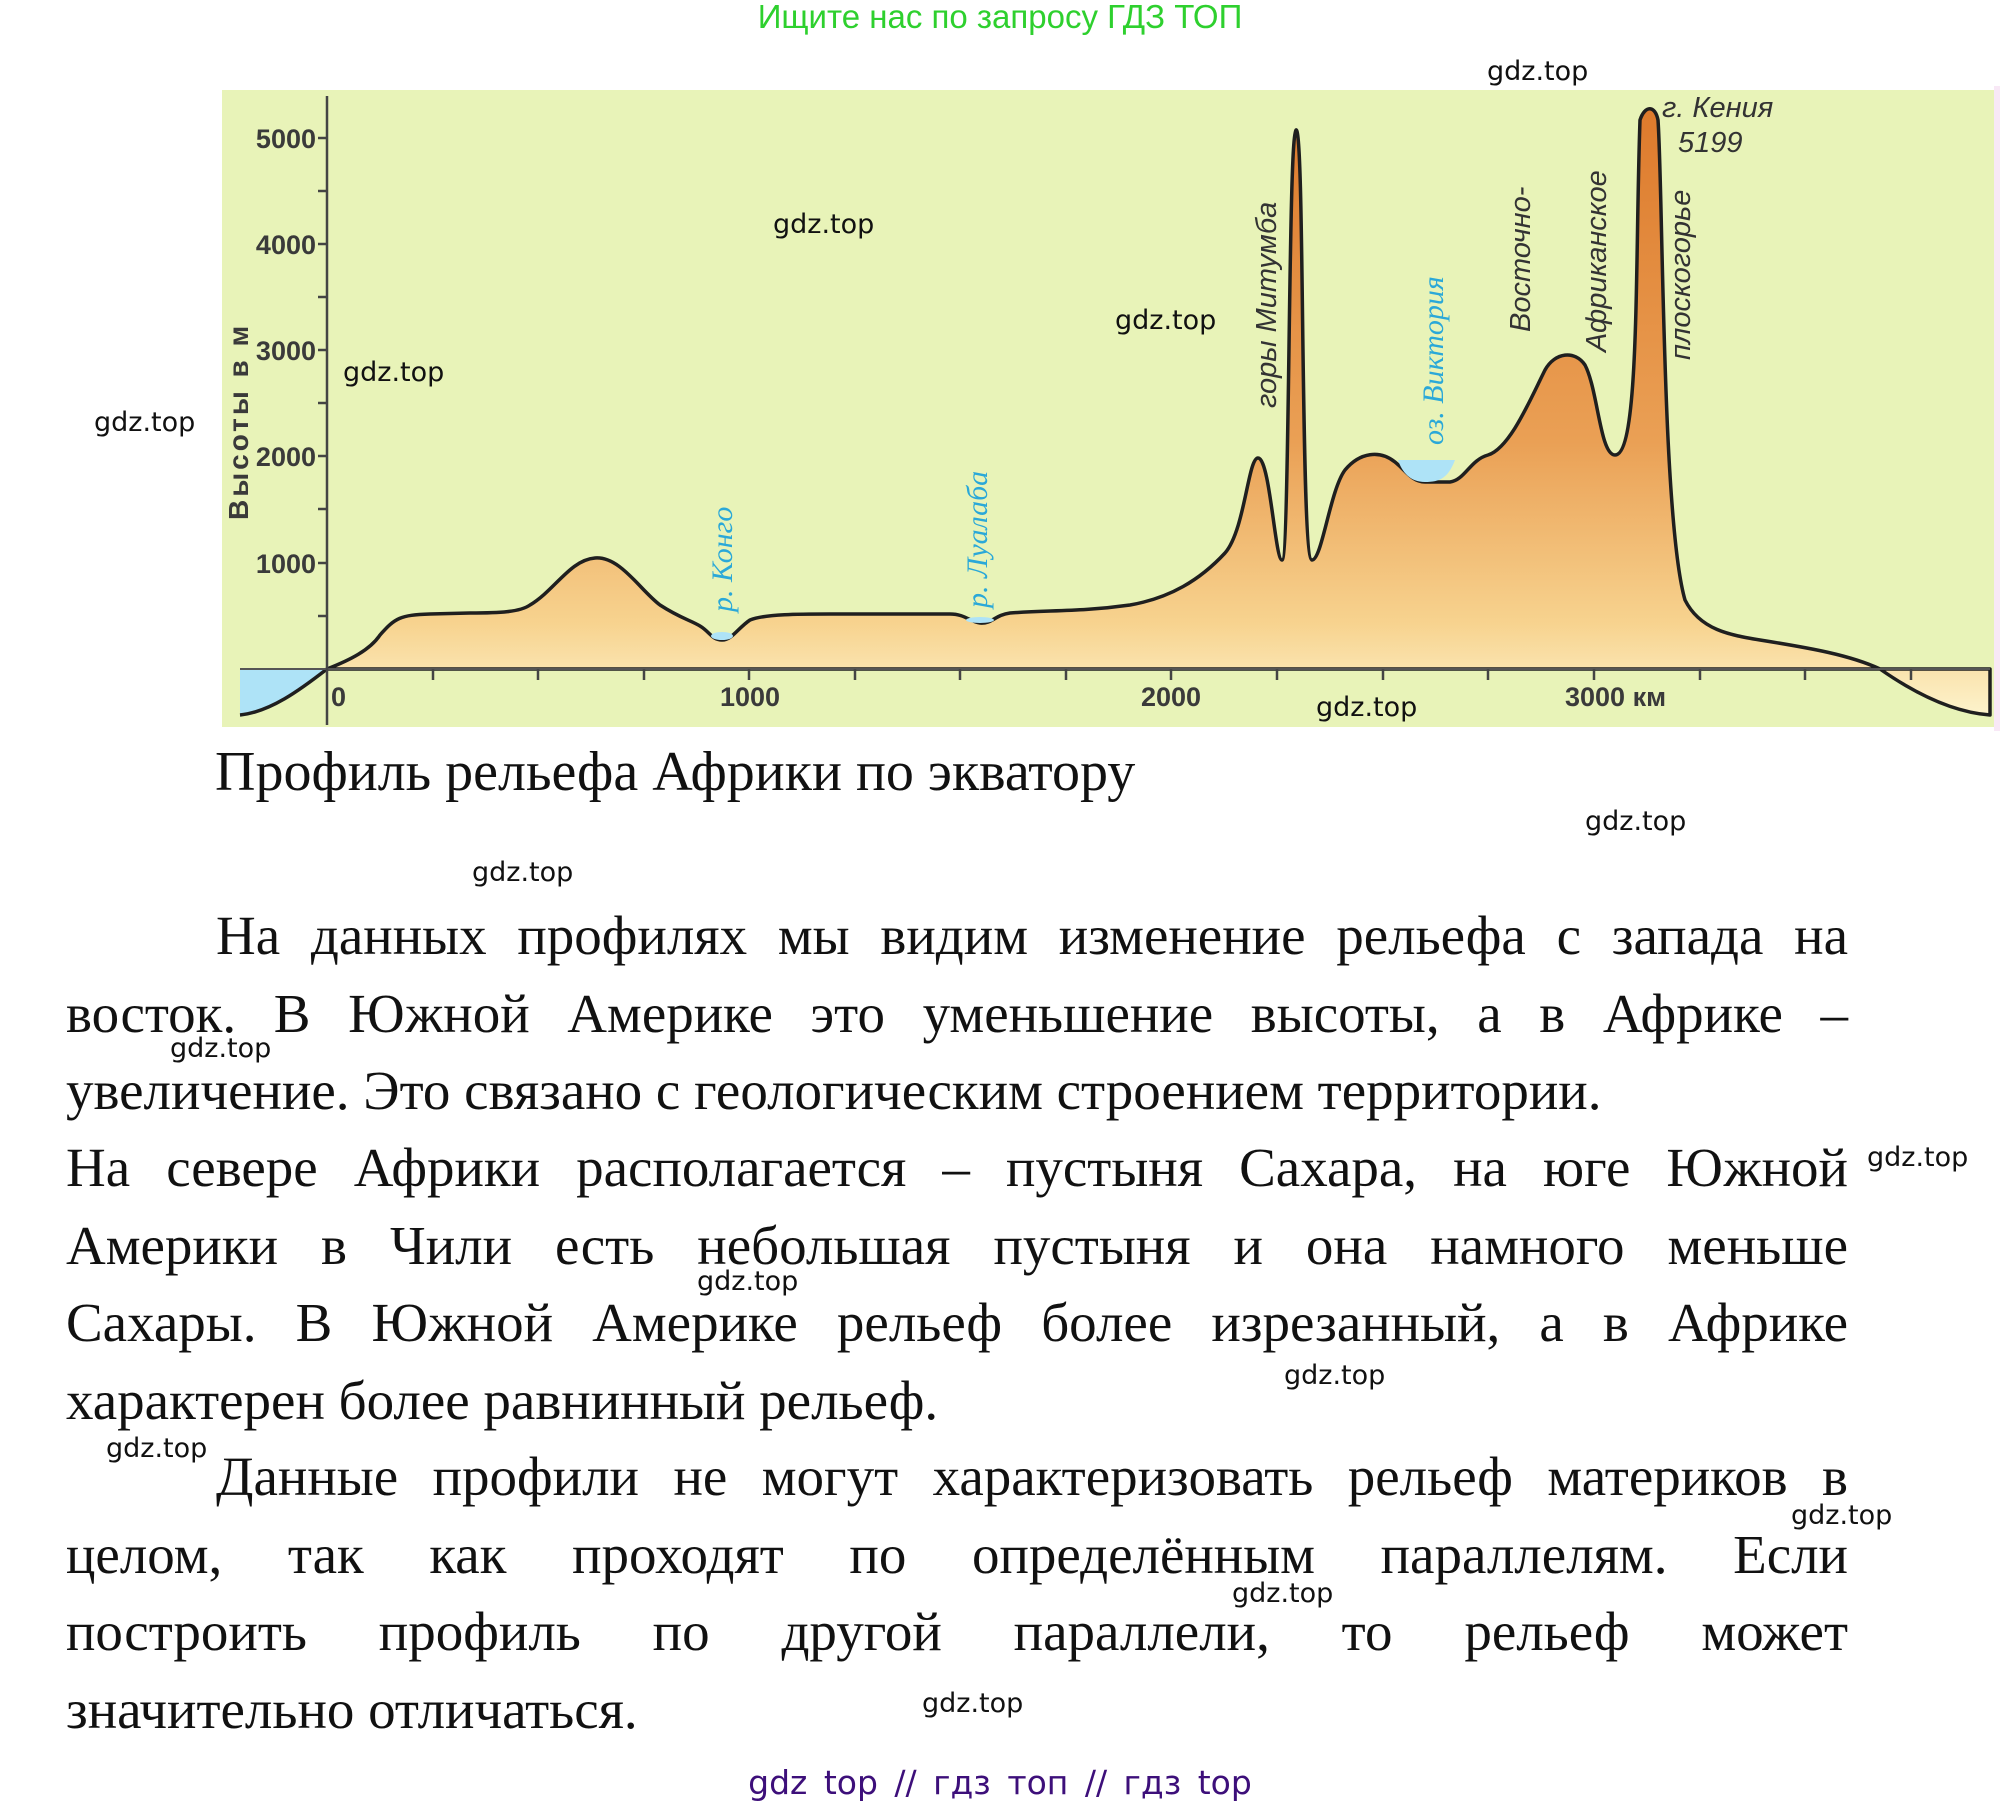 The height and width of the screenshot is (1802, 2000). I want to click on lualaba-river-water, so click(980, 620).